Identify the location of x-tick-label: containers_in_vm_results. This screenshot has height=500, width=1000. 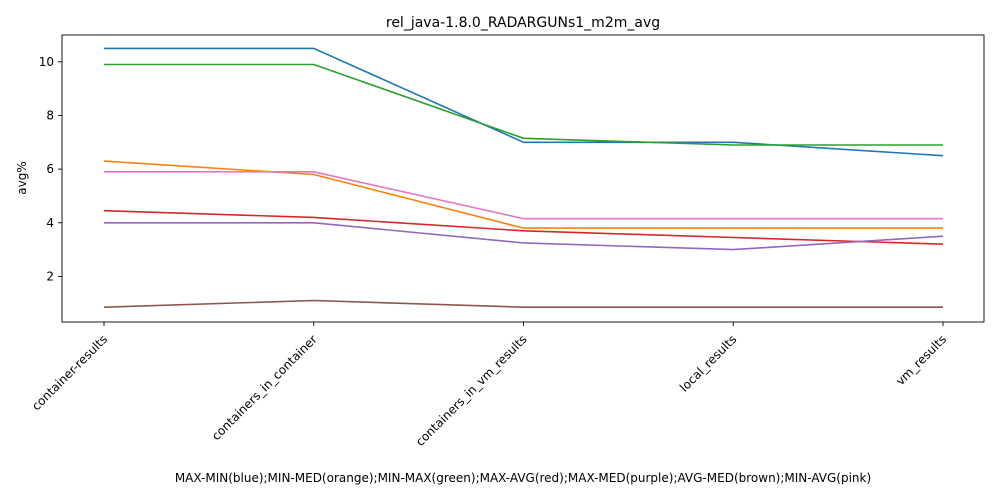
(471, 390).